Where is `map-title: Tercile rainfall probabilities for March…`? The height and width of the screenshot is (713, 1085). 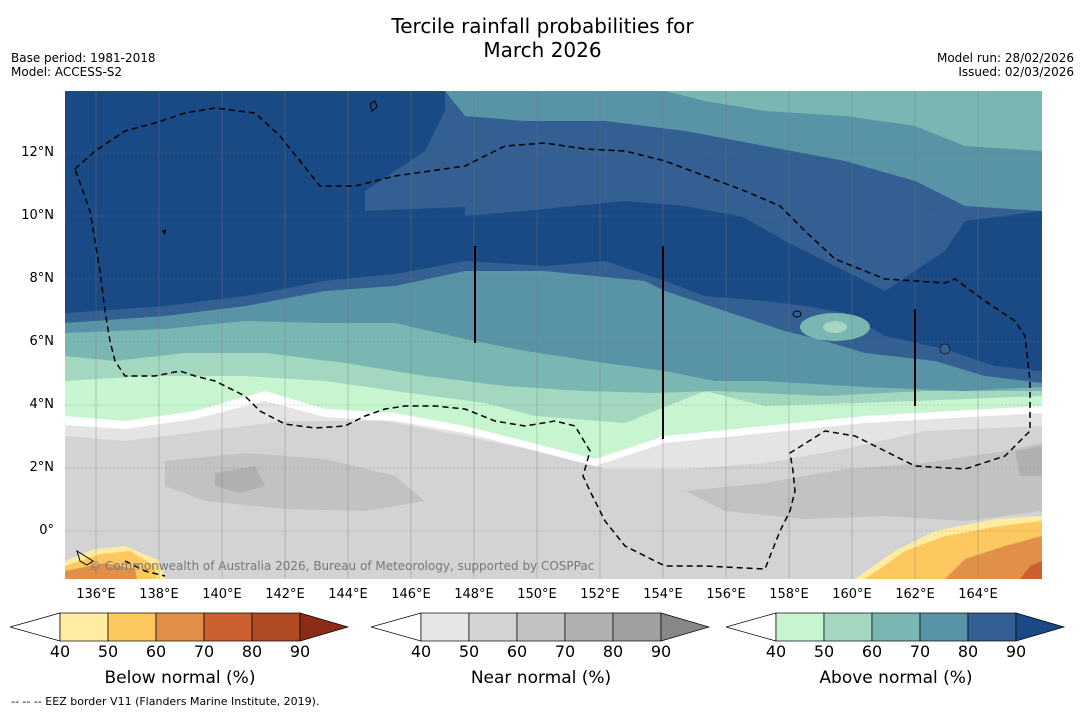 map-title: Tercile rainfall probabilities for March… is located at coordinates (542, 38).